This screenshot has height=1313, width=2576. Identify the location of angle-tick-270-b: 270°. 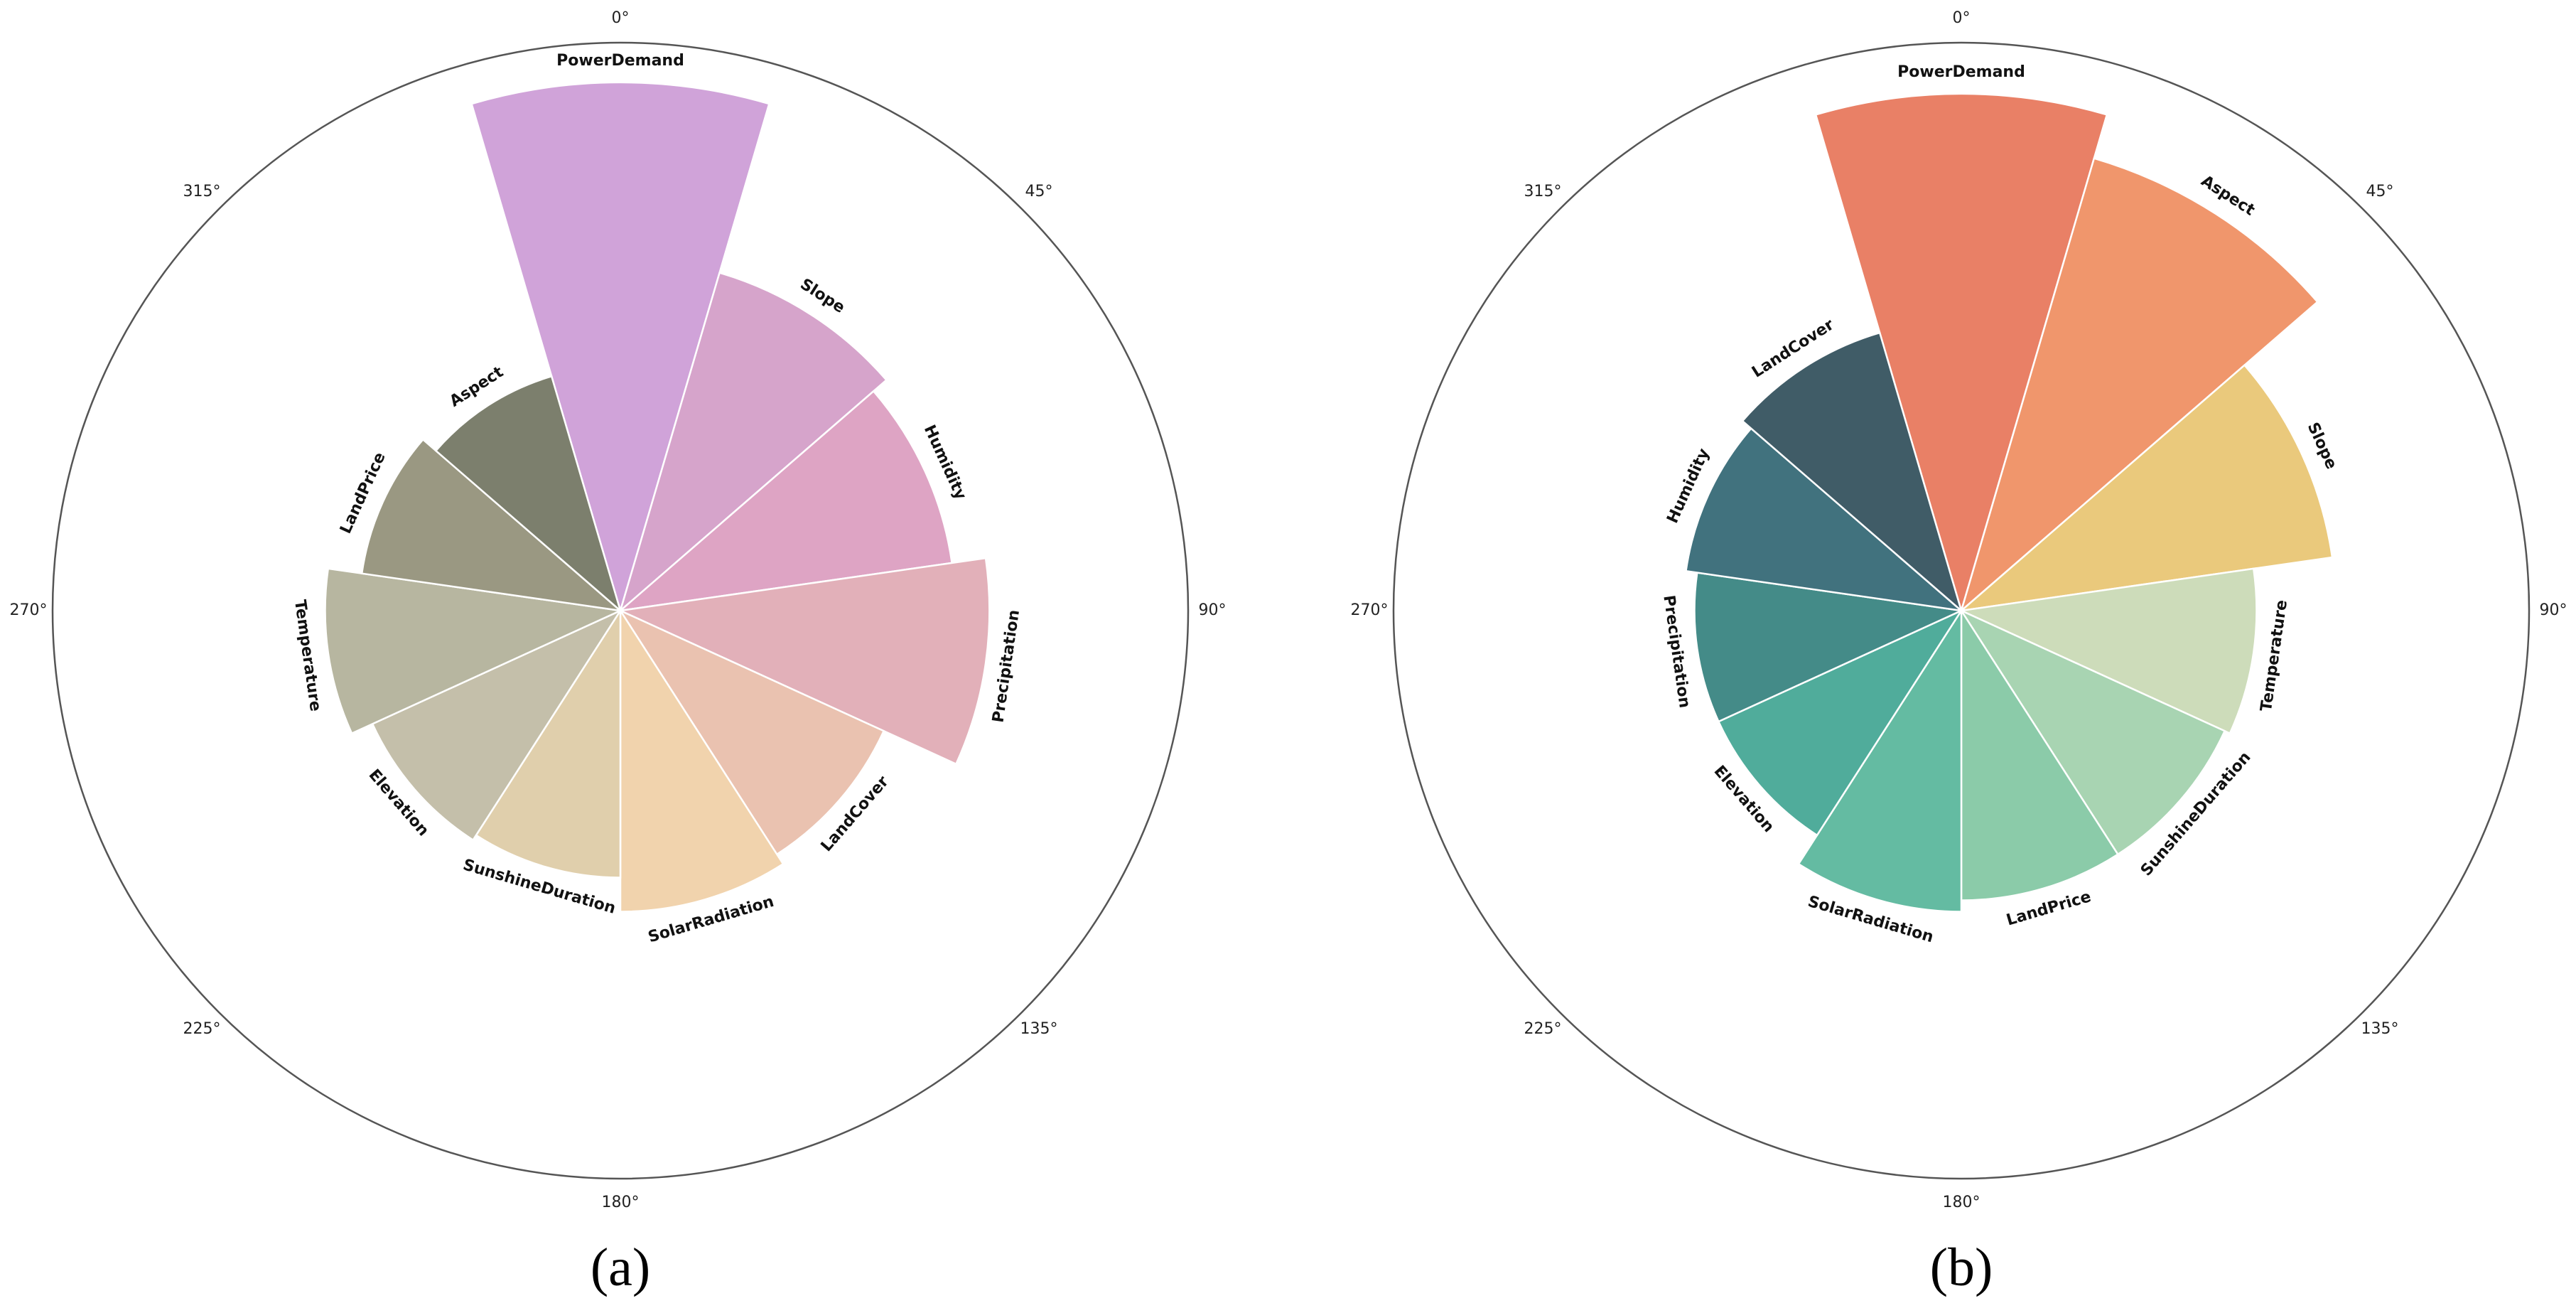
(1370, 610).